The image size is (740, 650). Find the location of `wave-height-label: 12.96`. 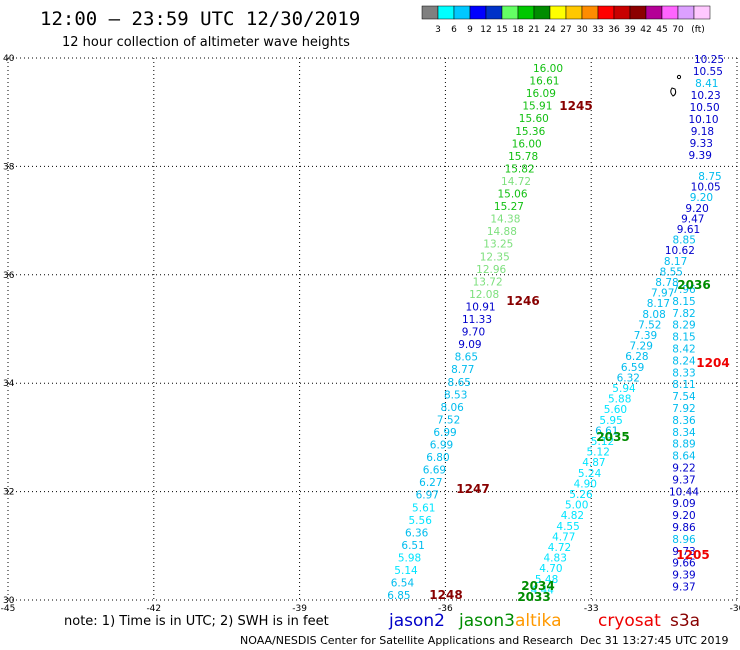

wave-height-label: 12.96 is located at coordinates (491, 270).